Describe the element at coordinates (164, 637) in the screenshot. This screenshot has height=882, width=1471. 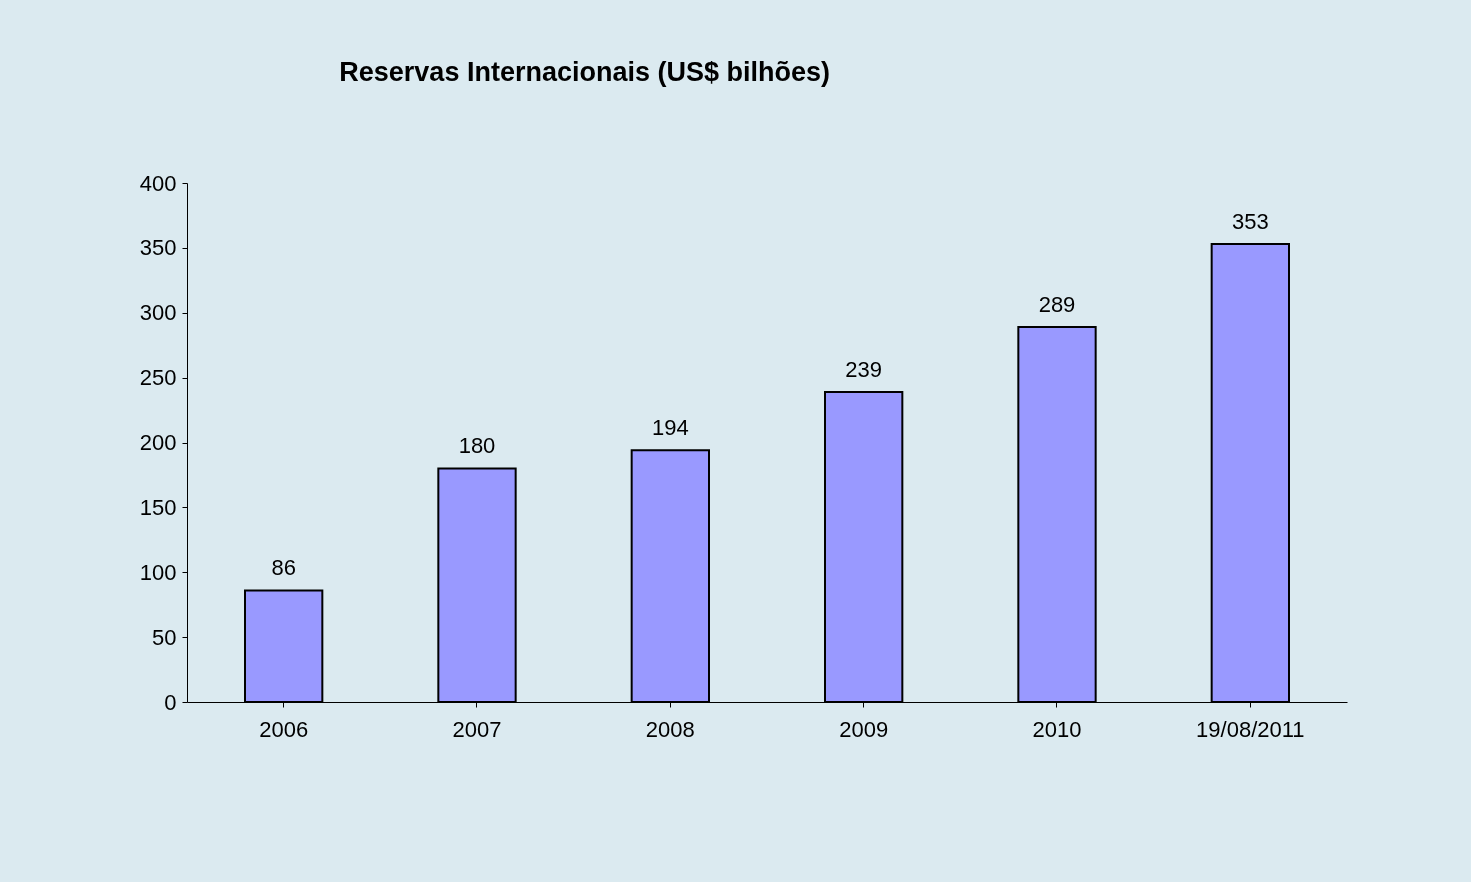
I see `y-tick-label: 50` at that location.